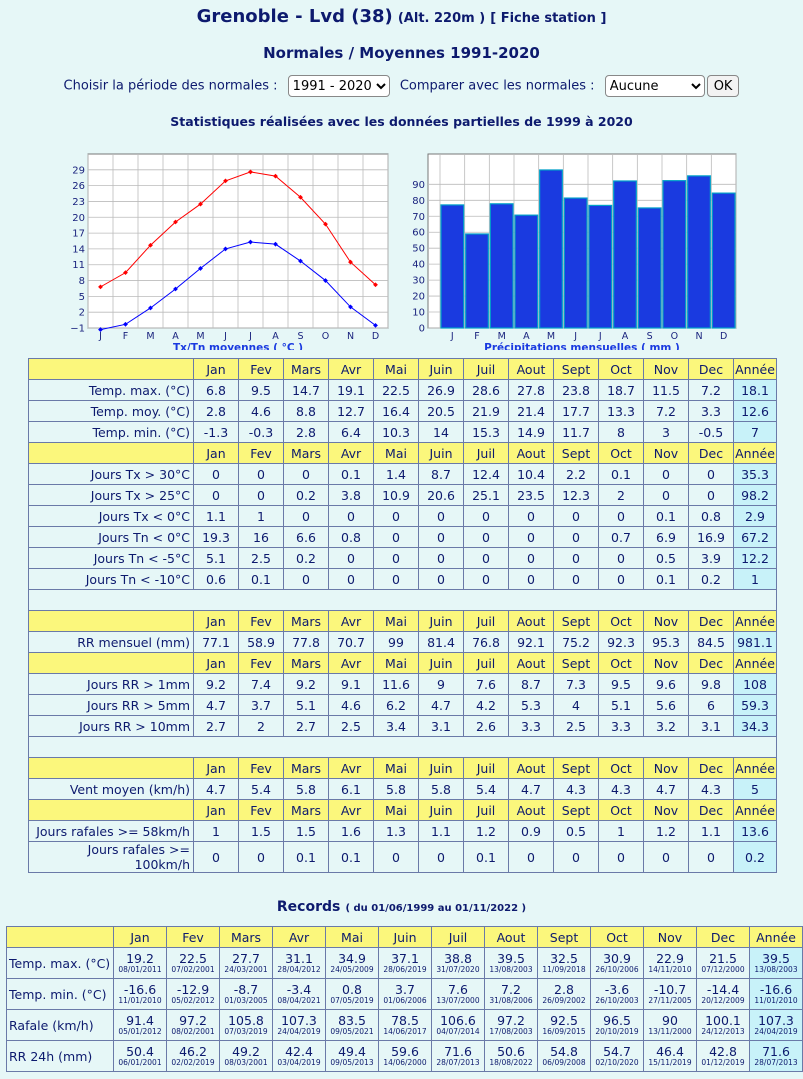 The width and height of the screenshot is (803, 1079). I want to click on value-cell: 20.5, so click(441, 411).